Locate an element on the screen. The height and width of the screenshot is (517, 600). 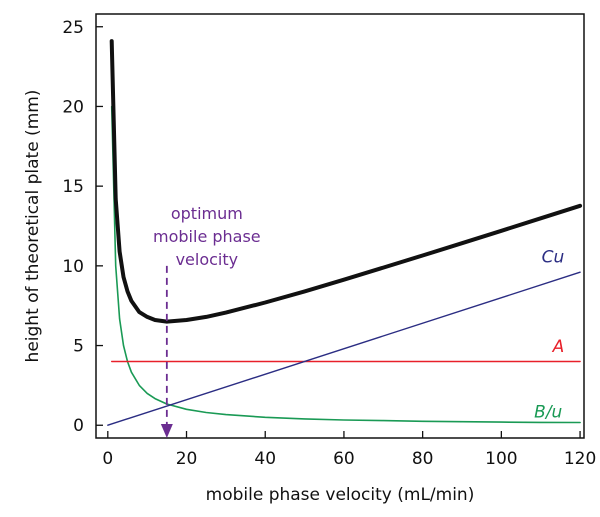
curve-label: B/u is located at coordinates (548, 412).